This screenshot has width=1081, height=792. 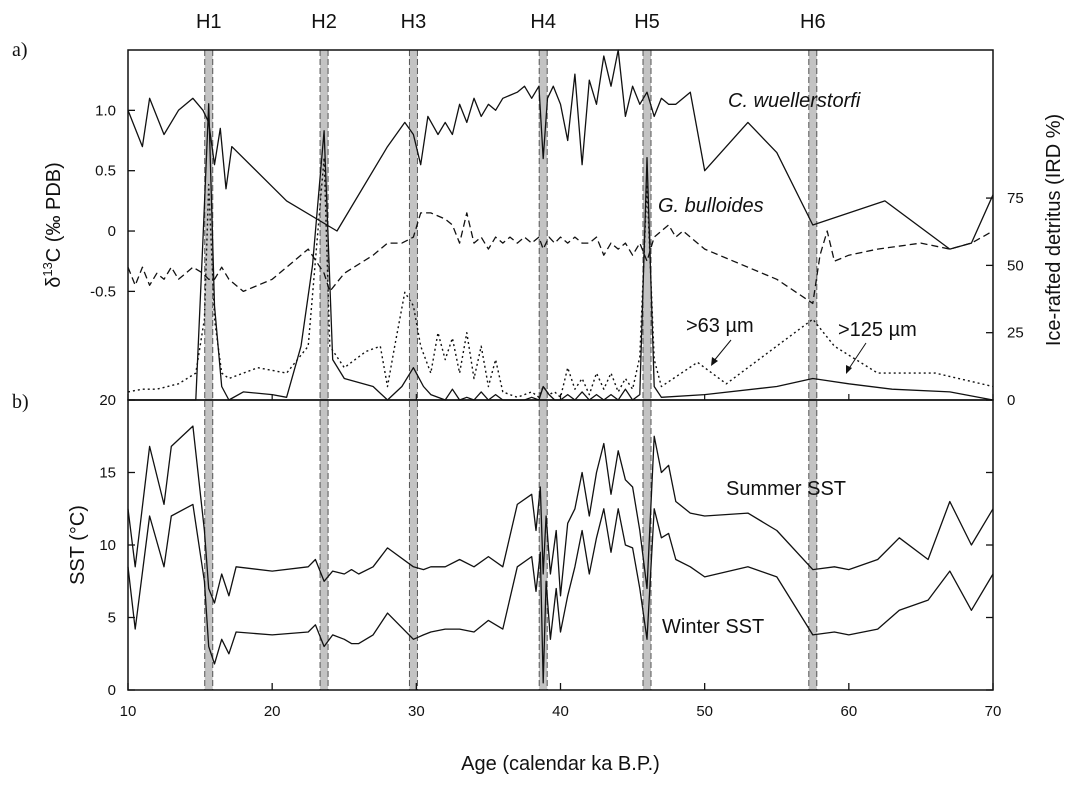 What do you see at coordinates (107, 400) in the screenshot?
I see `y-sst-tick-label: 20` at bounding box center [107, 400].